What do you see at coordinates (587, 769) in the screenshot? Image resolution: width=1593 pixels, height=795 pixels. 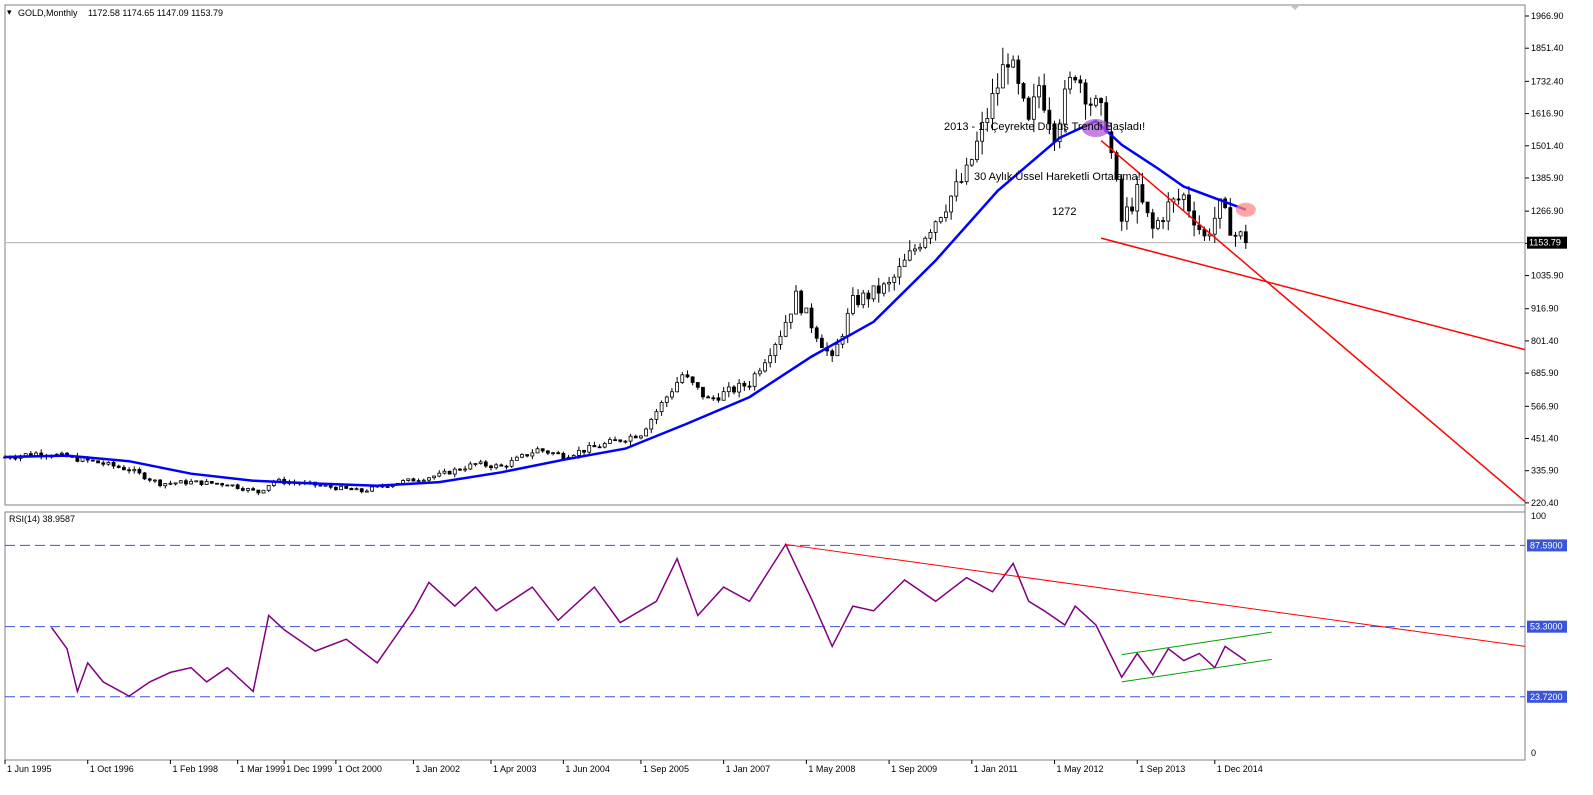 I see `time-axis-label: 1 Jun 2004` at bounding box center [587, 769].